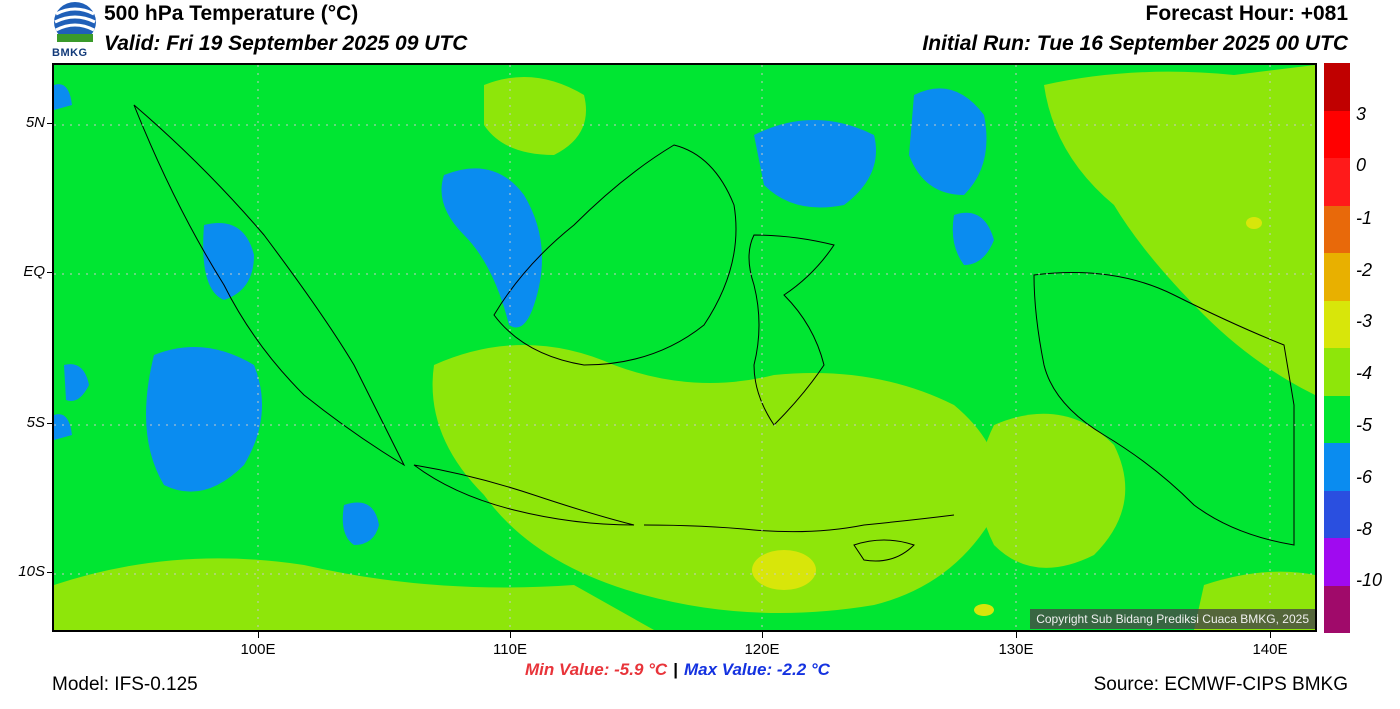 Image resolution: width=1400 pixels, height=709 pixels. I want to click on colorbar, so click(1337, 348).